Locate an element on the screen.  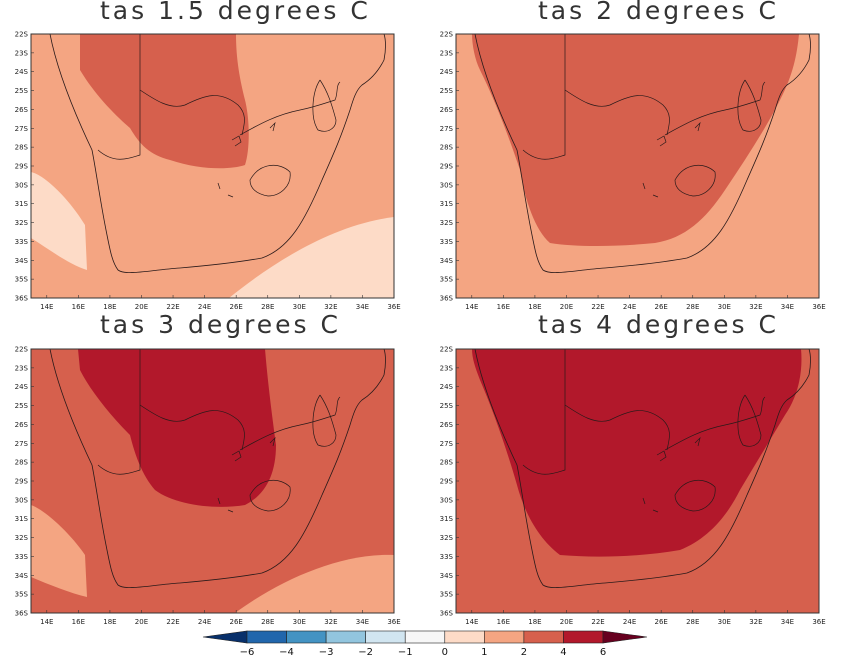
colorbar-label: −2 is located at coordinates (365, 651).